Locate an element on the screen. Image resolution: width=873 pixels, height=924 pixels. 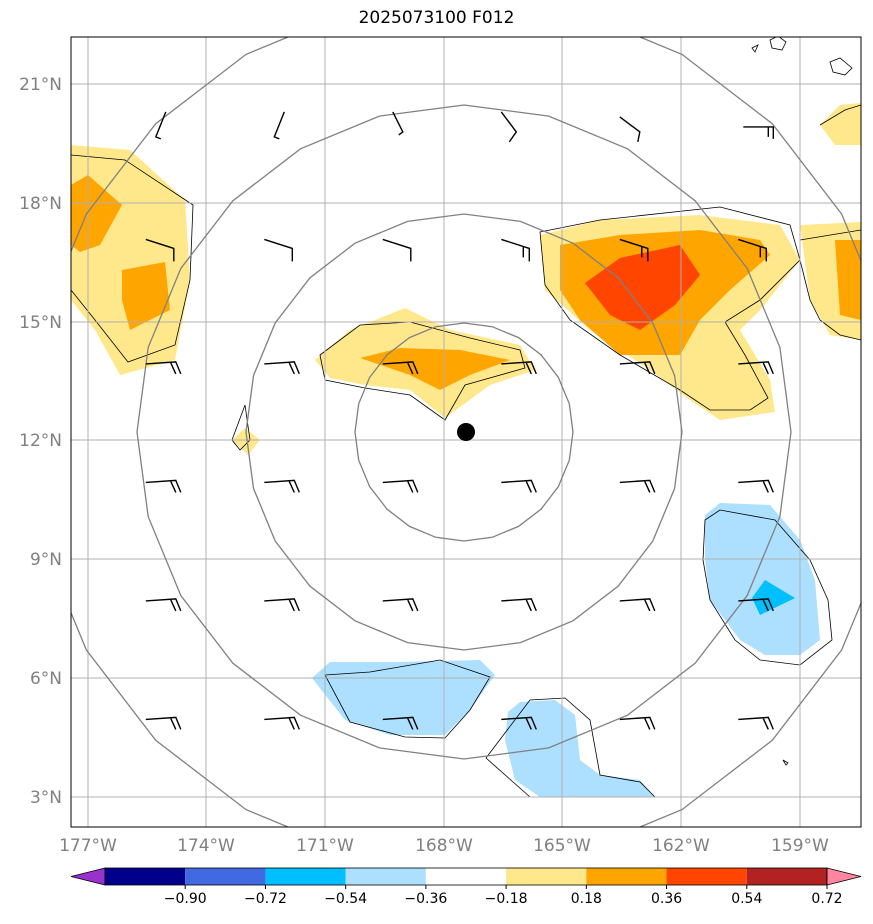
range-ring is located at coordinates (464, 432).